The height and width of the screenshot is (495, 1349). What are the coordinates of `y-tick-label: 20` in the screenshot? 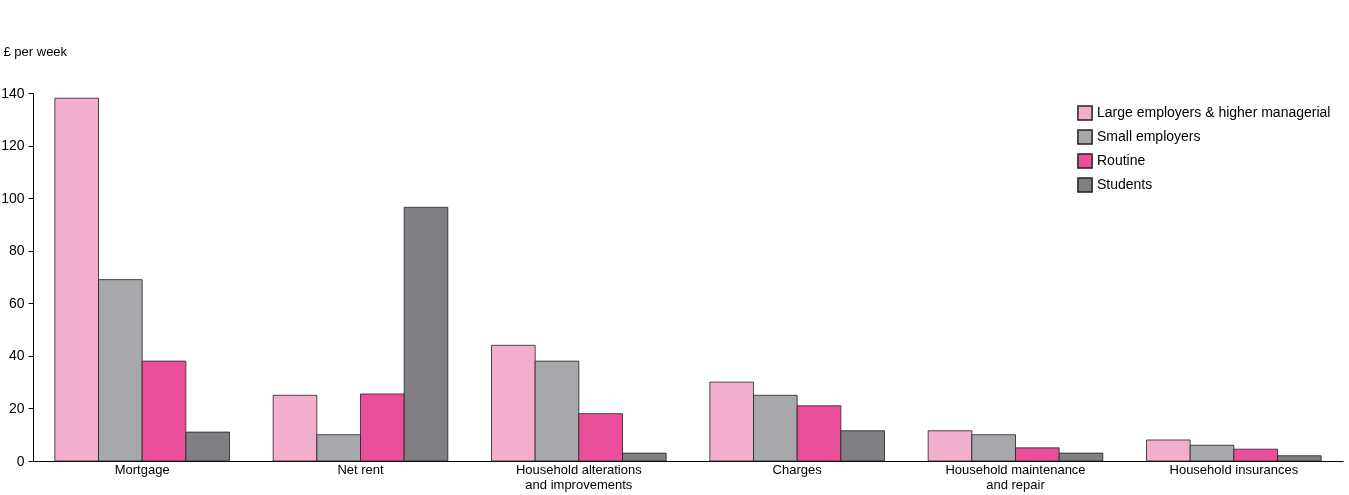 It's located at (16, 407).